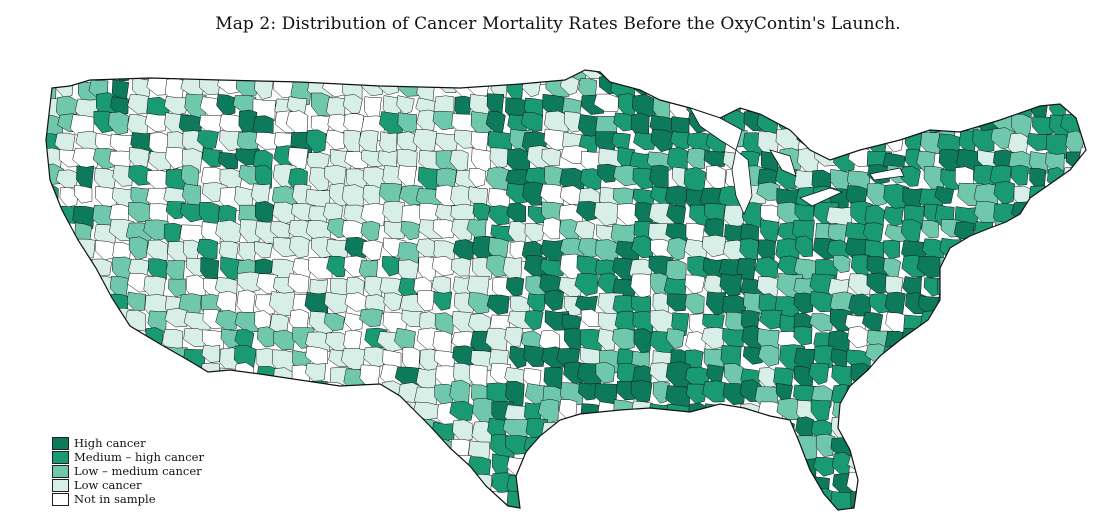  I want to click on legend-item: Not in sample, so click(128, 499).